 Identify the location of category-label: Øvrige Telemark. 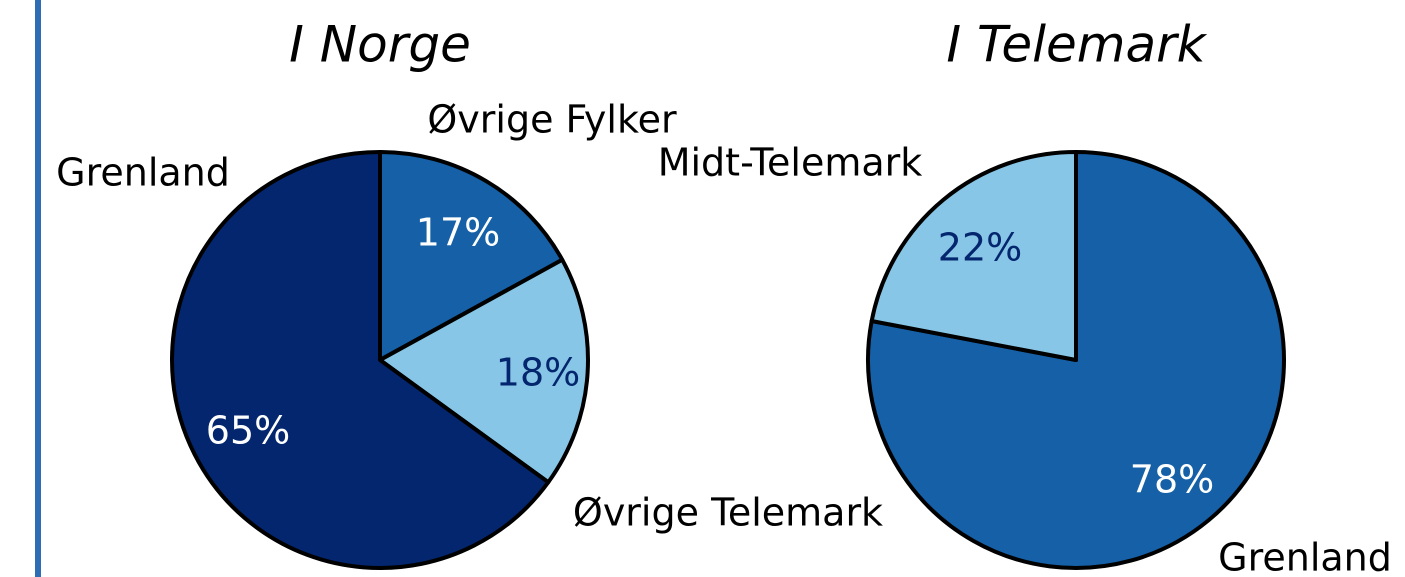
(728, 513).